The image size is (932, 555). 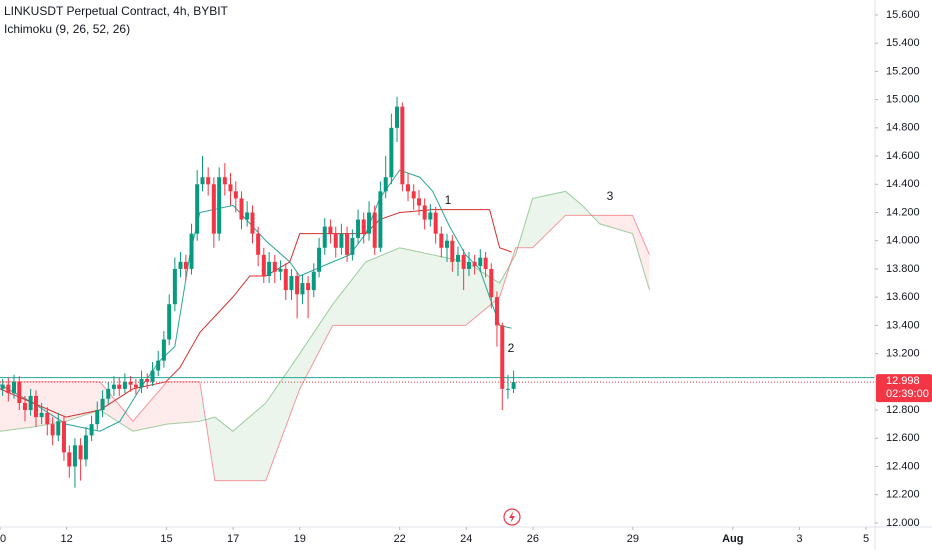 I want to click on countdown-label: 02:39:00, so click(x=907, y=394).